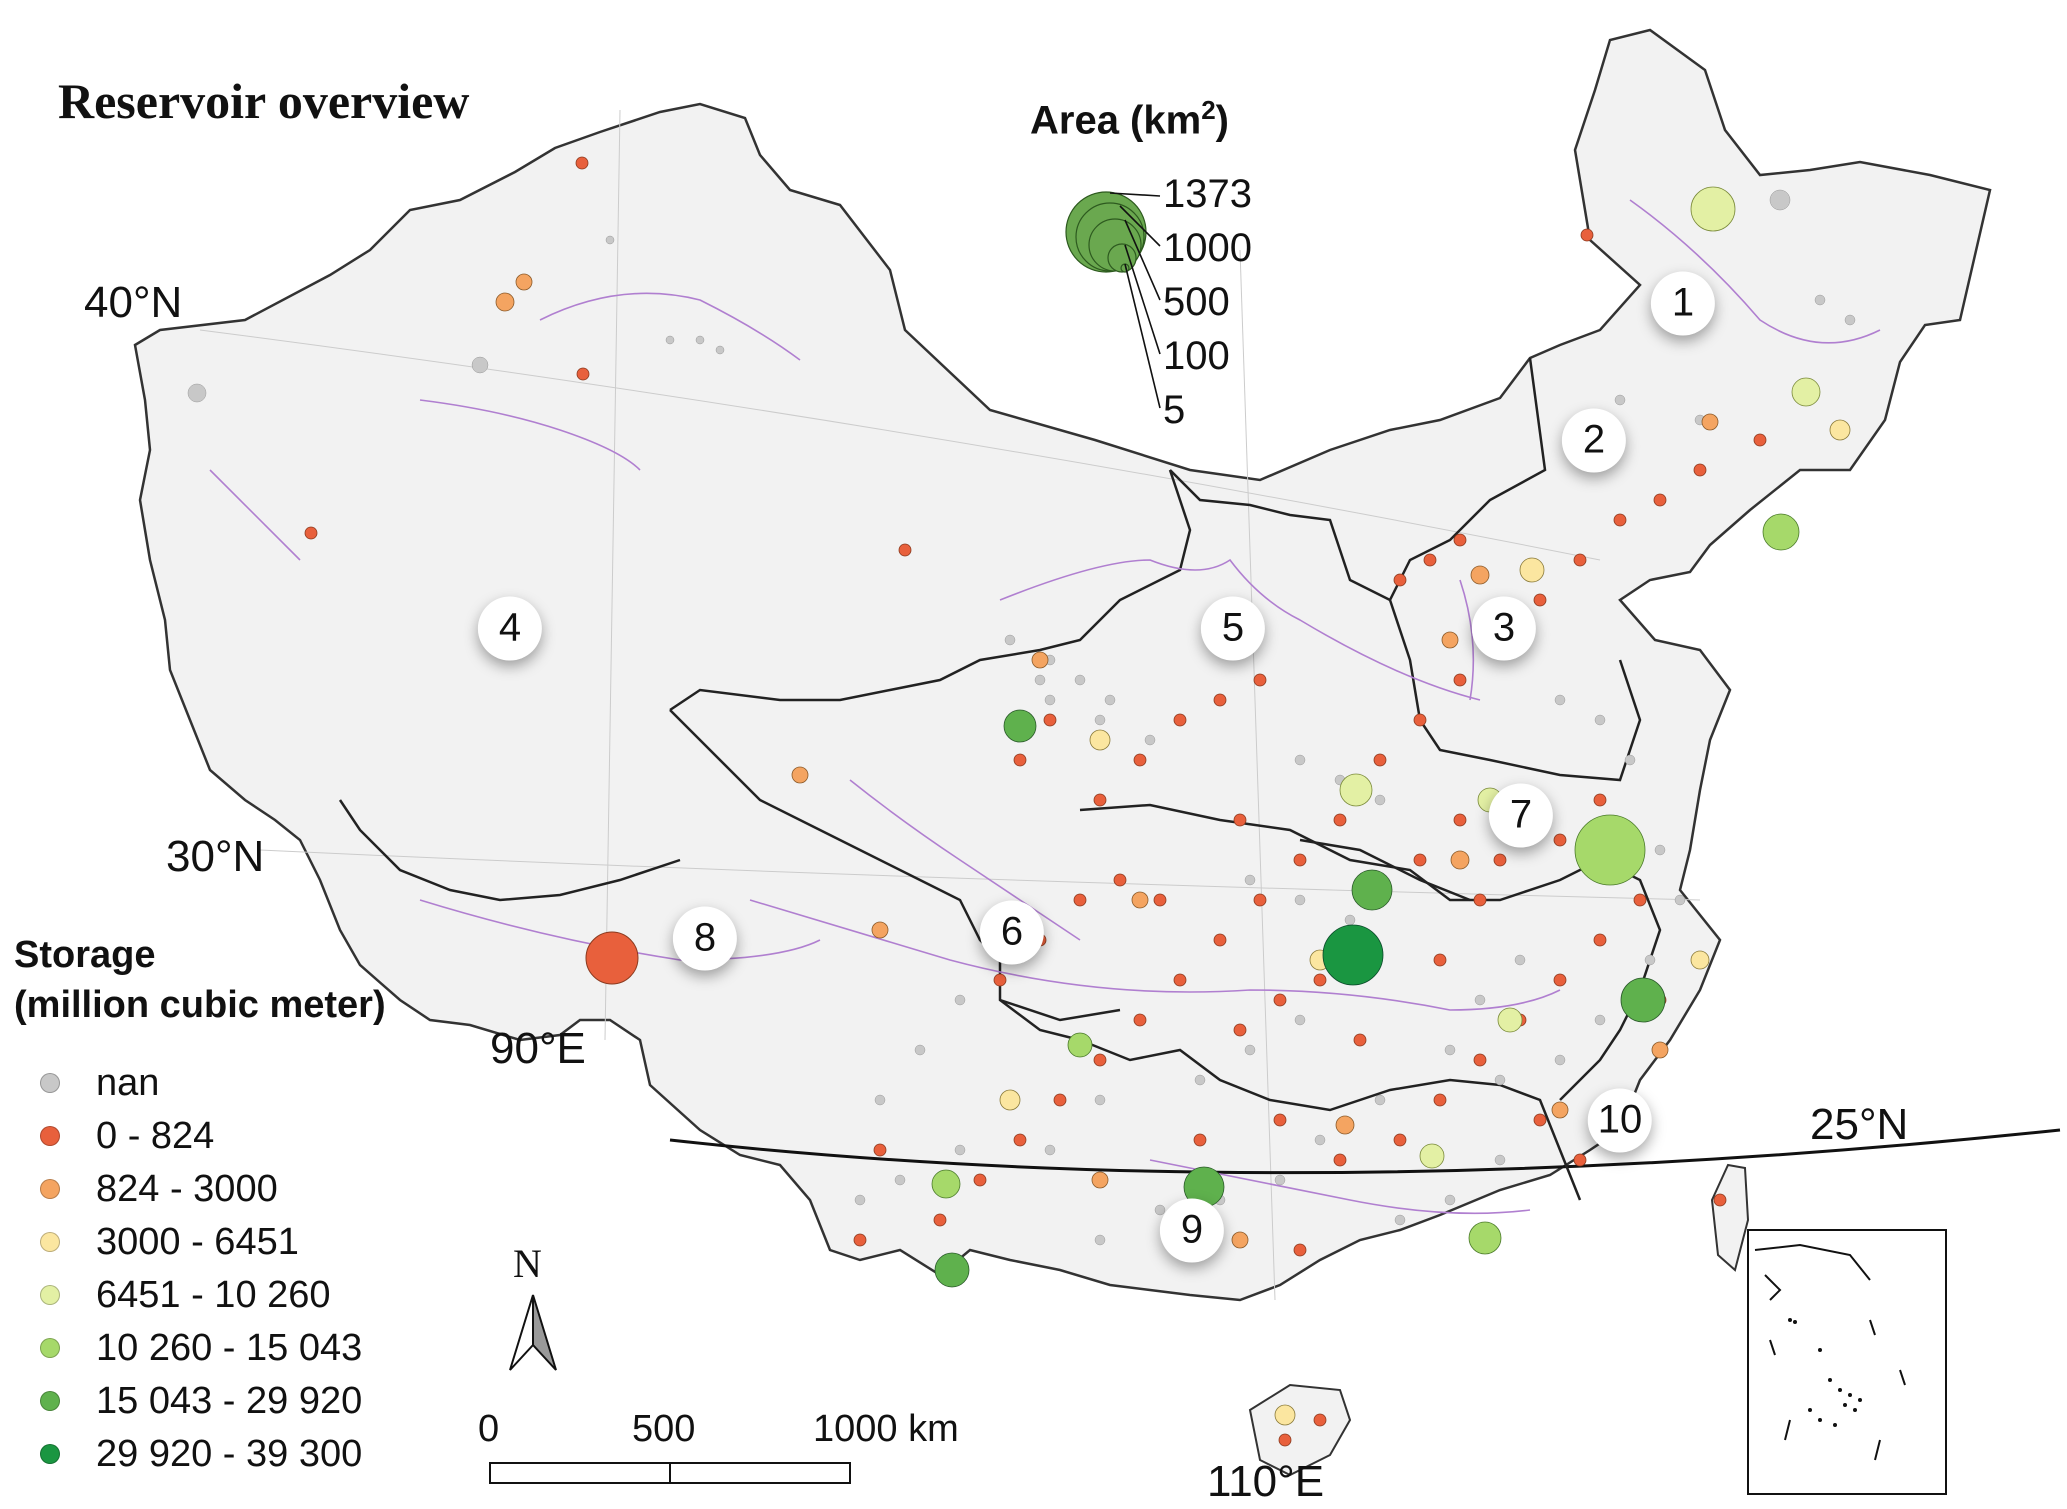  What do you see at coordinates (229, 1453) in the screenshot?
I see `storage-legend-label: 29 920 - 39 300` at bounding box center [229, 1453].